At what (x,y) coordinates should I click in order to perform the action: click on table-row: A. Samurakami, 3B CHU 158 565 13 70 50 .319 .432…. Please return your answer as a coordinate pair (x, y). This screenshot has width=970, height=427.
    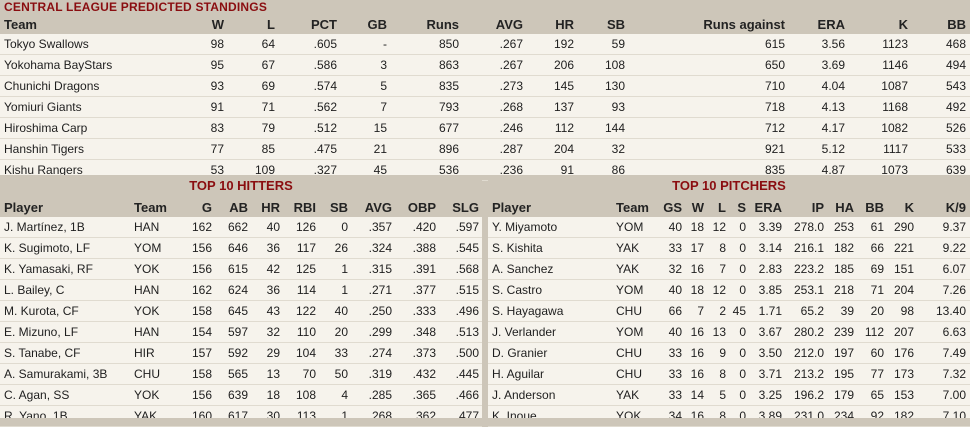
    Looking at the image, I should click on (241, 374).